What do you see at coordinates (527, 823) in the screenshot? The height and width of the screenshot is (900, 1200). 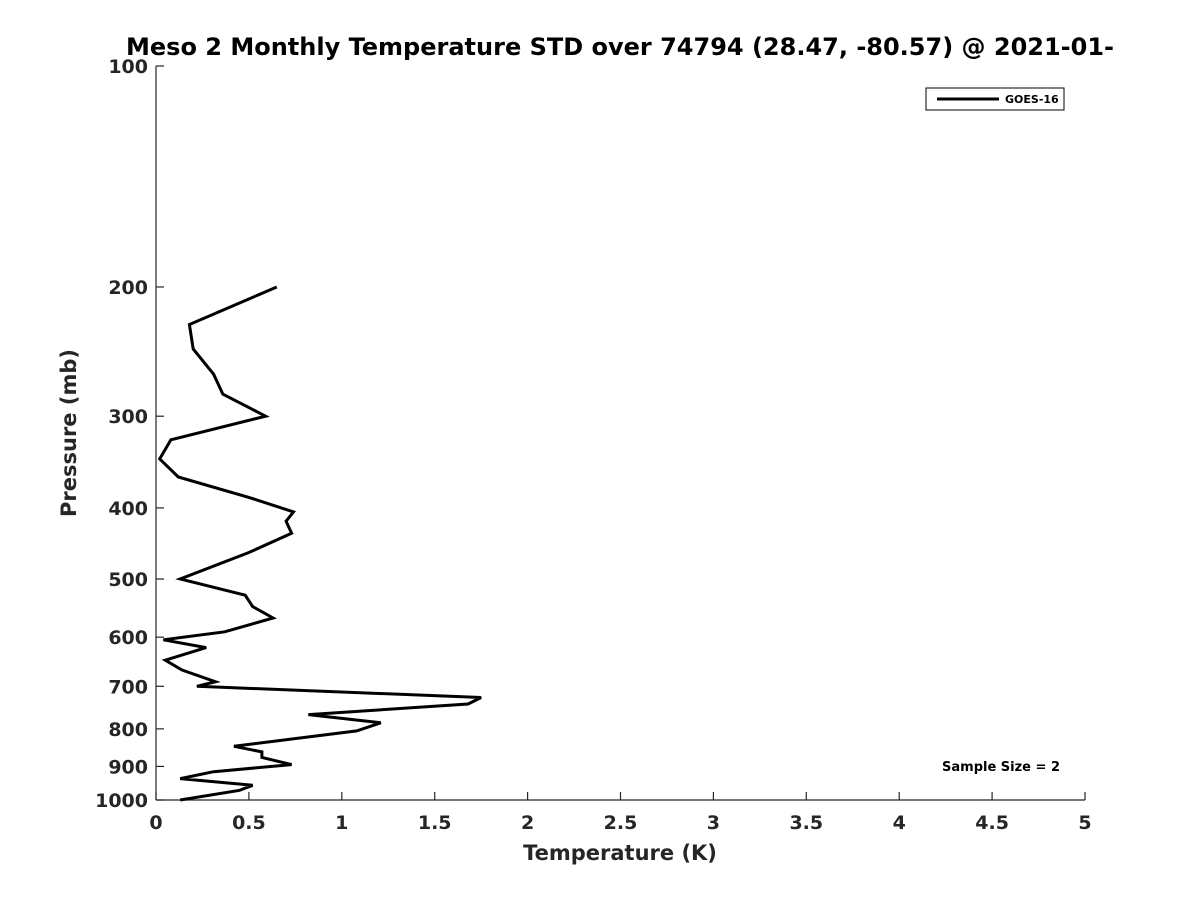 I see `x-tick-label: 2` at bounding box center [527, 823].